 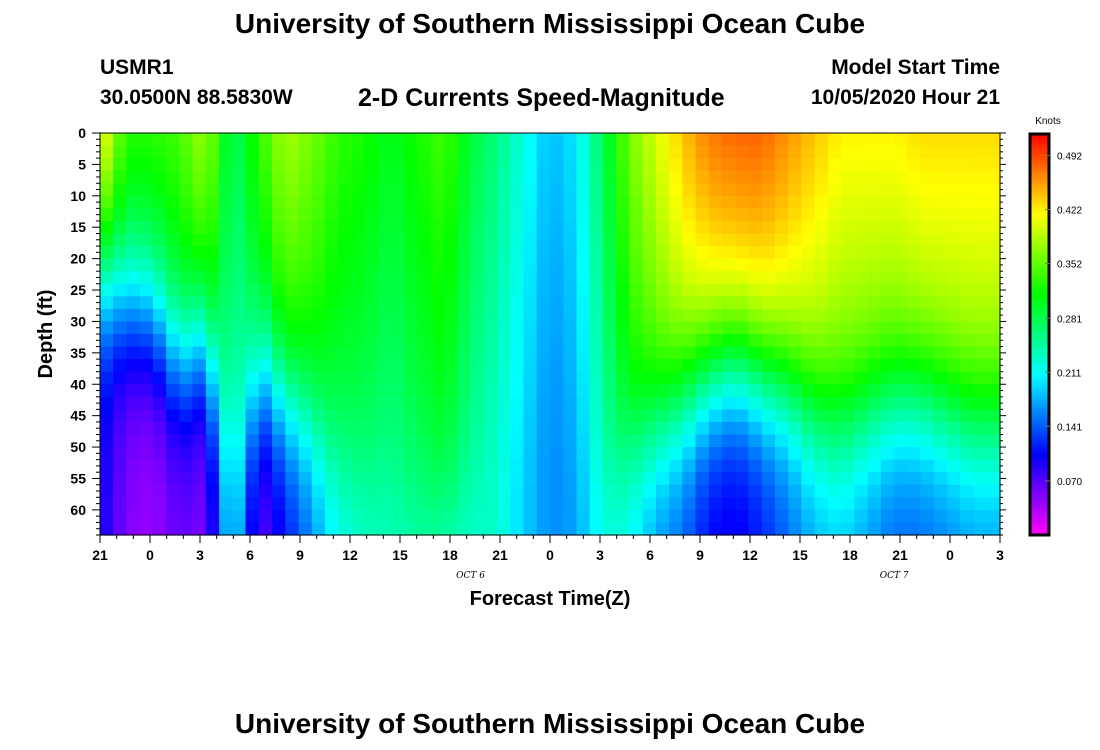 What do you see at coordinates (1039, 334) in the screenshot?
I see `colorbar-frame` at bounding box center [1039, 334].